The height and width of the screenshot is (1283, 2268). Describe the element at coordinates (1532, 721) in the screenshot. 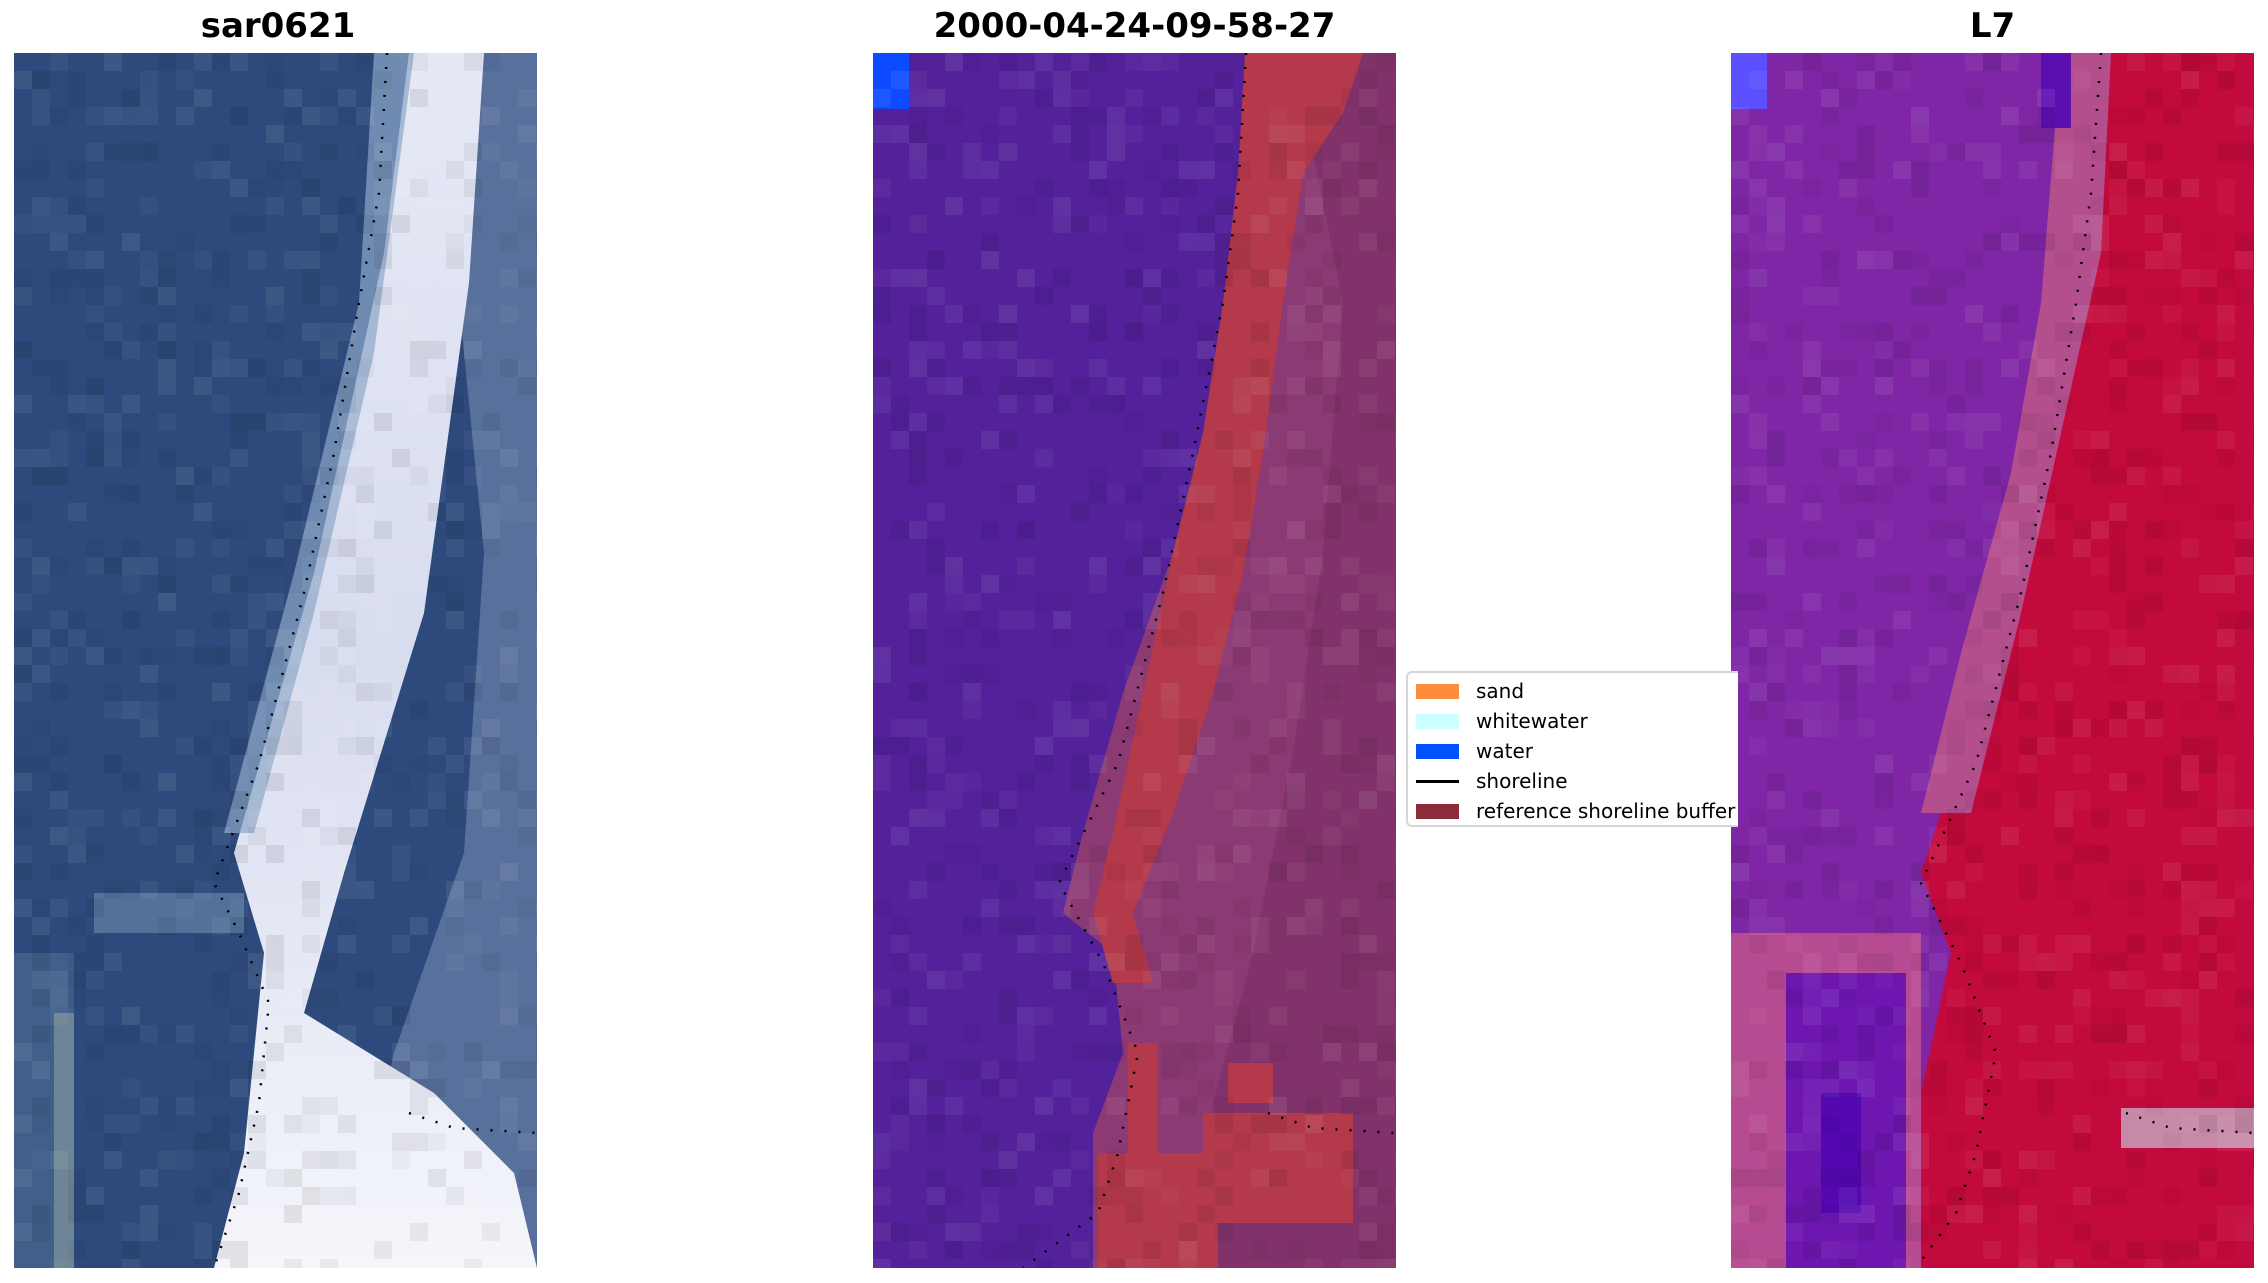

I see `legend-label: whitewater` at that location.